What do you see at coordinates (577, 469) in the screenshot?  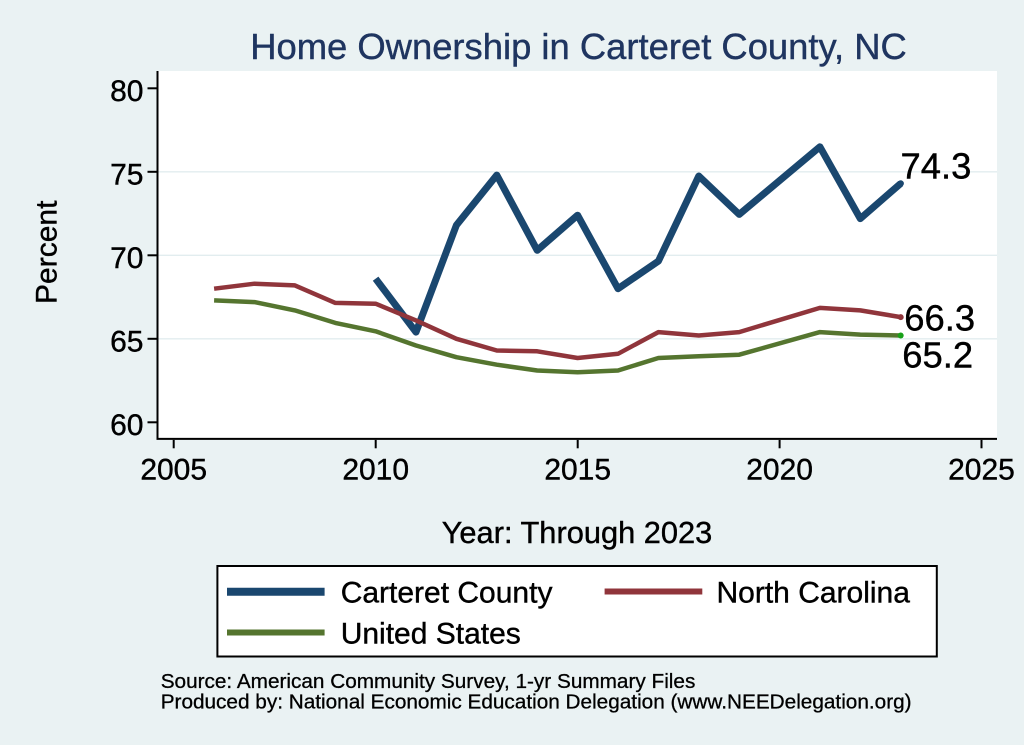 I see `svg-text: 2015` at bounding box center [577, 469].